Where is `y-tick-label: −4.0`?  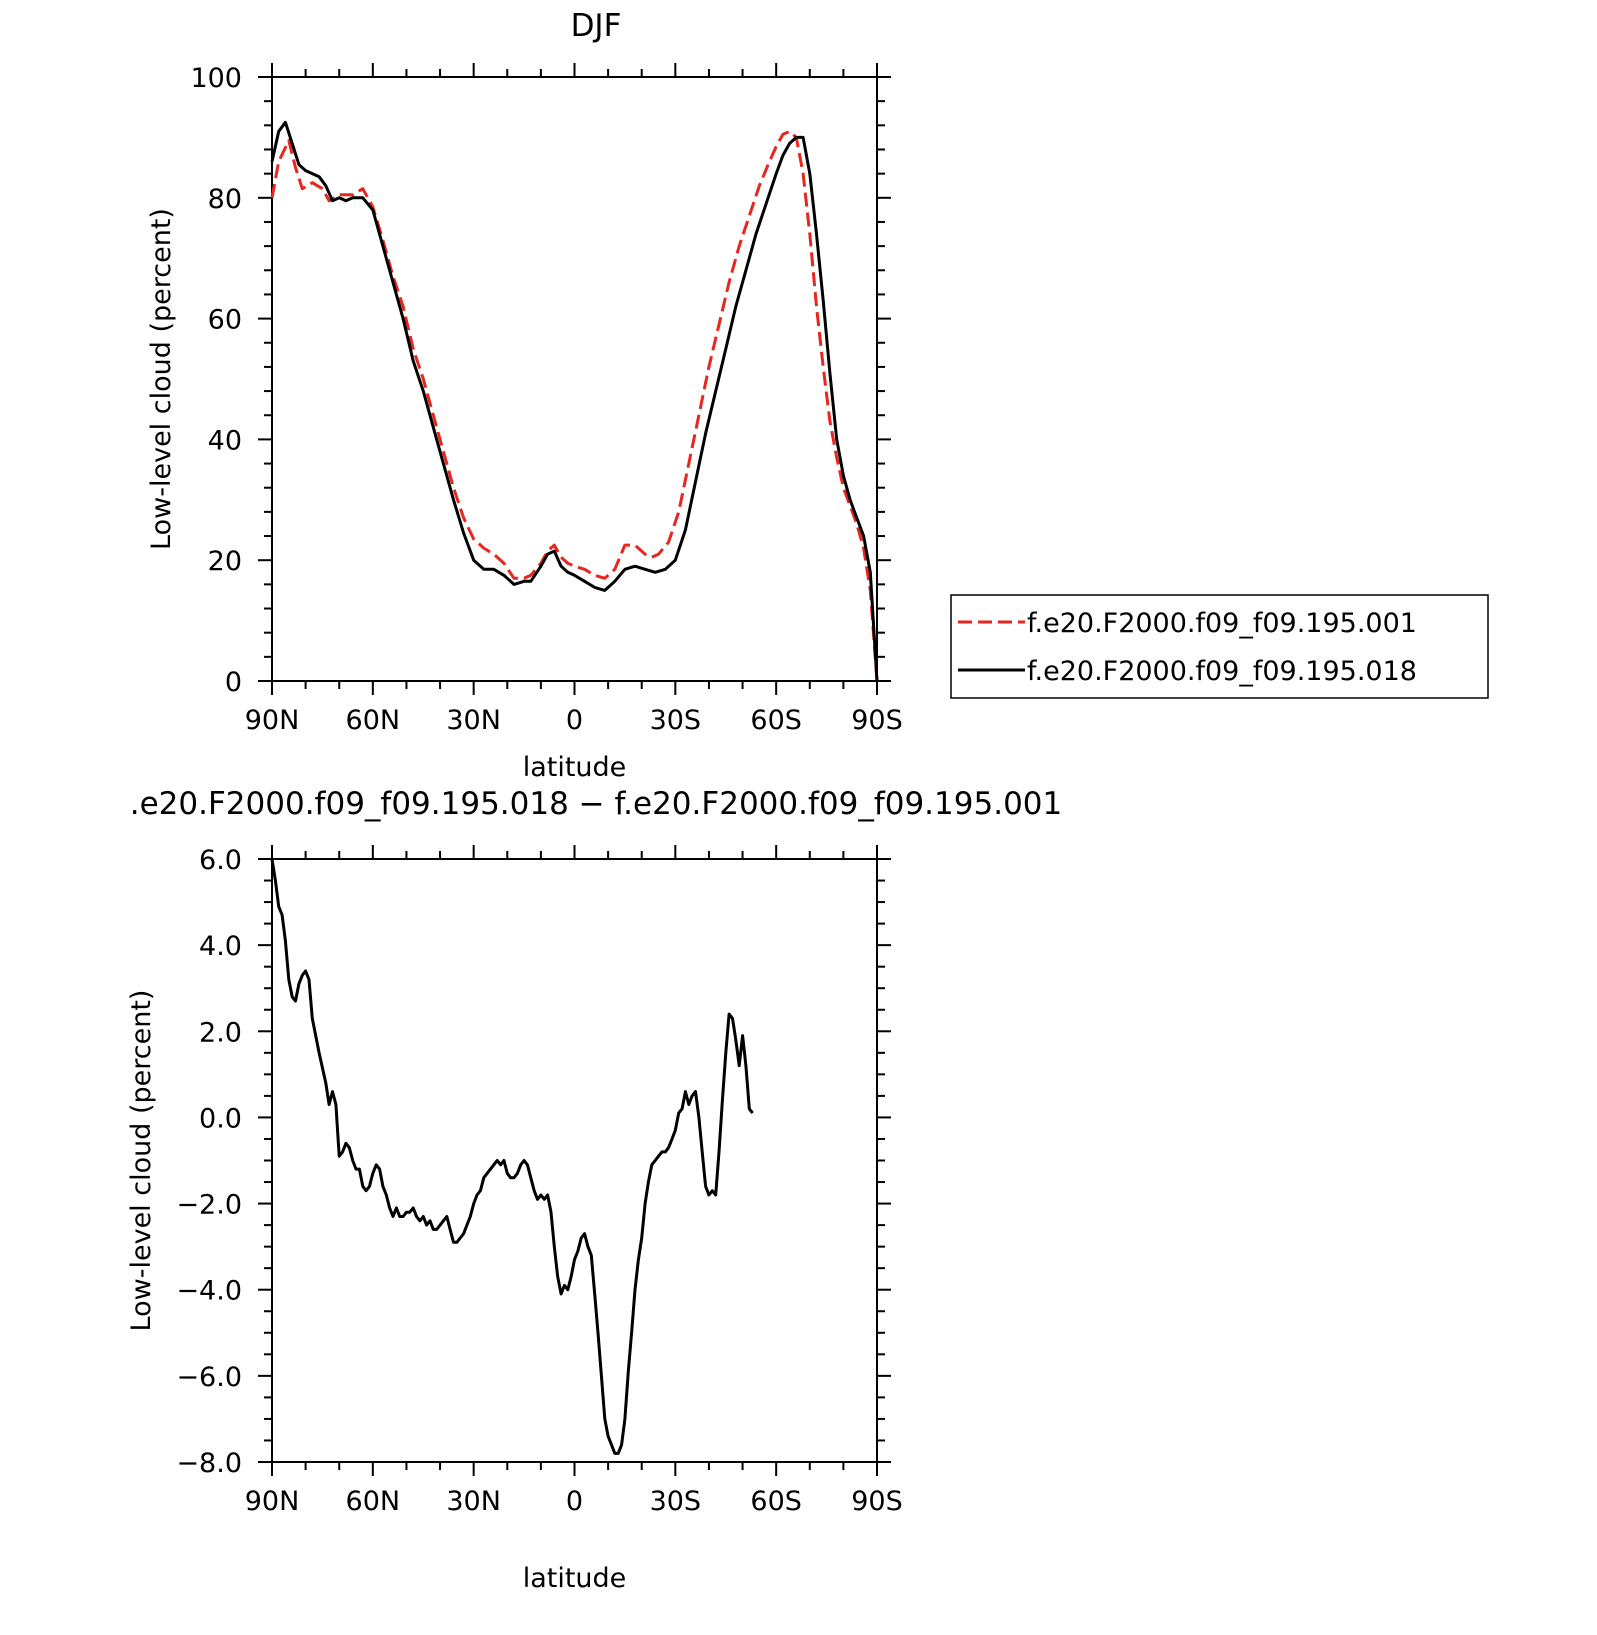 y-tick-label: −4.0 is located at coordinates (209, 1291).